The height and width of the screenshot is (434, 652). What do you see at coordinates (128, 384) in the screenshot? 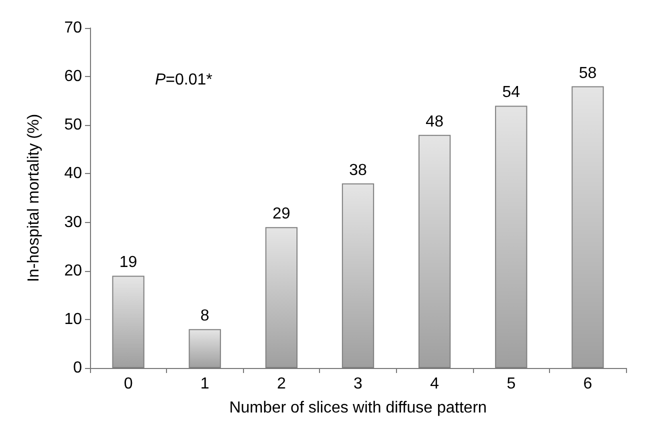
I see `x-tick-label: 0` at bounding box center [128, 384].